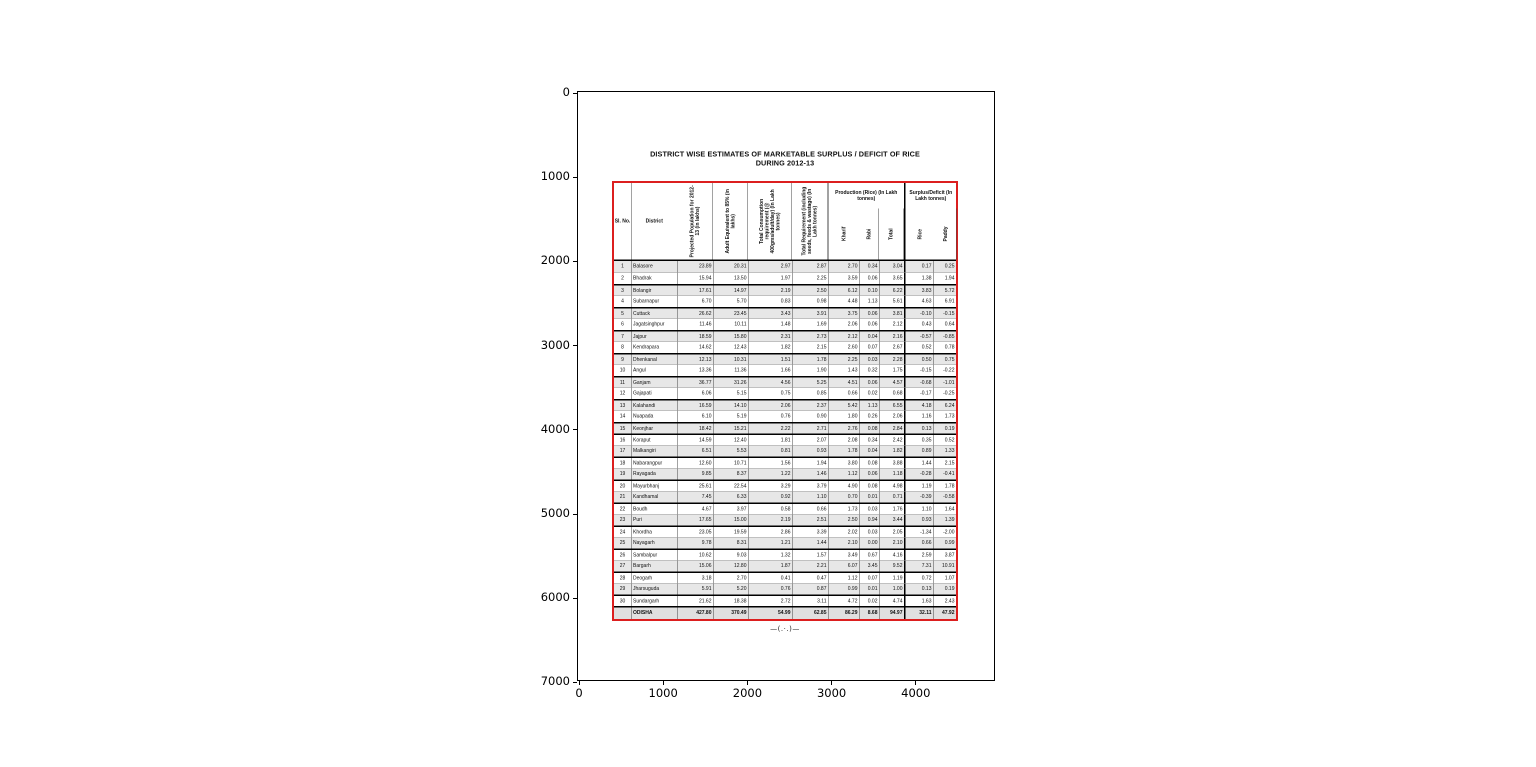  Describe the element at coordinates (730, 440) in the screenshot. I see `value-cell: 12.40` at that location.